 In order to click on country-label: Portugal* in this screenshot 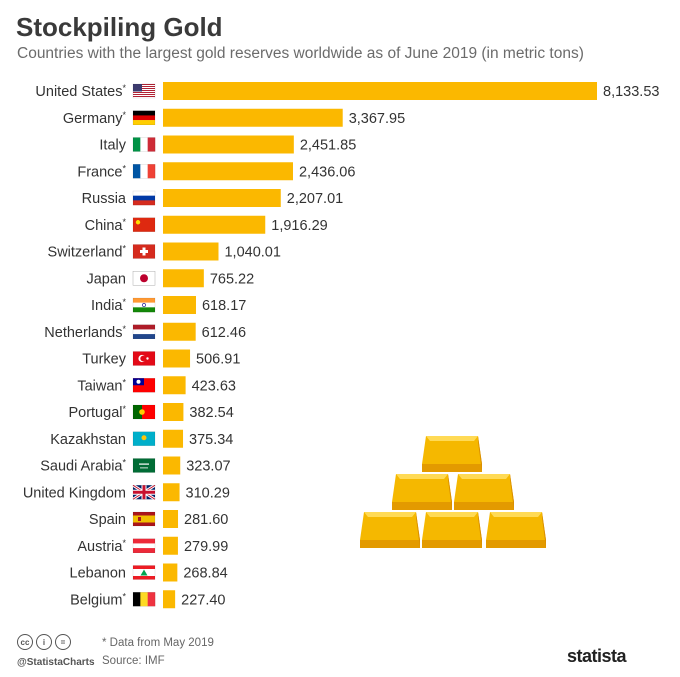, I will do `click(97, 412)`.